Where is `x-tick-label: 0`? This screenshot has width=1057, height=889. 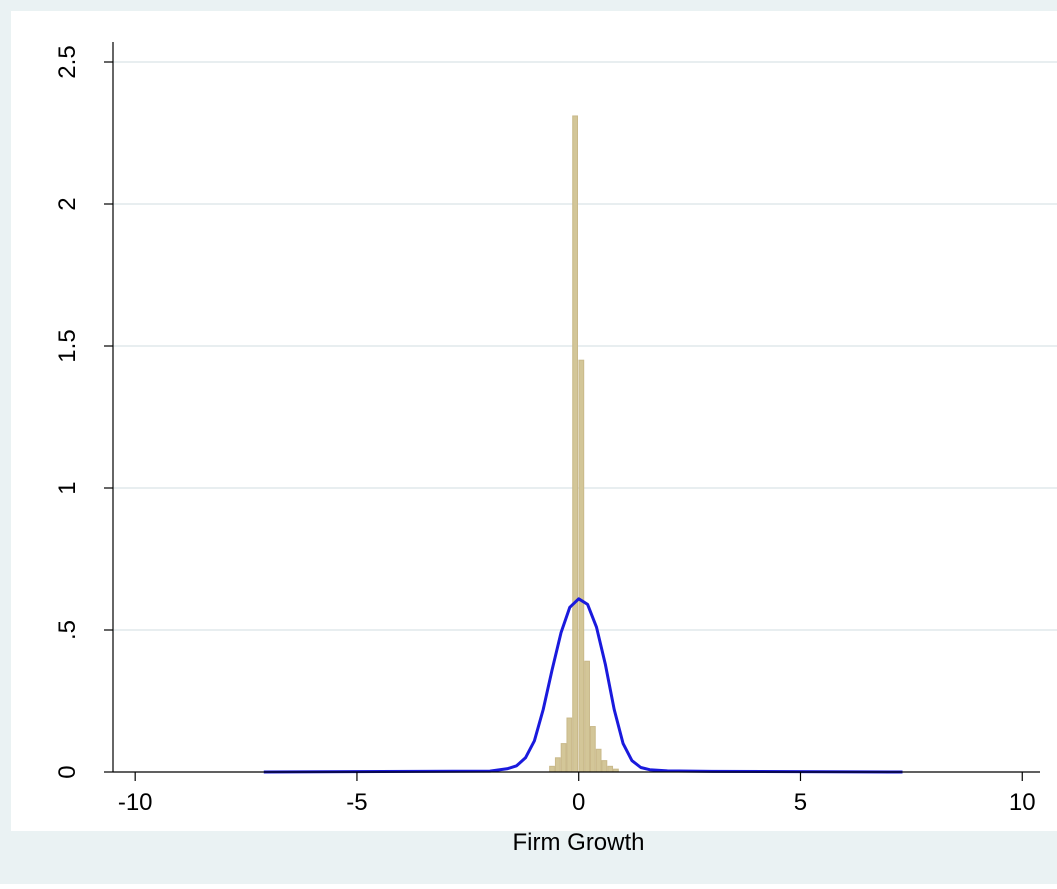
x-tick-label: 0 is located at coordinates (578, 802).